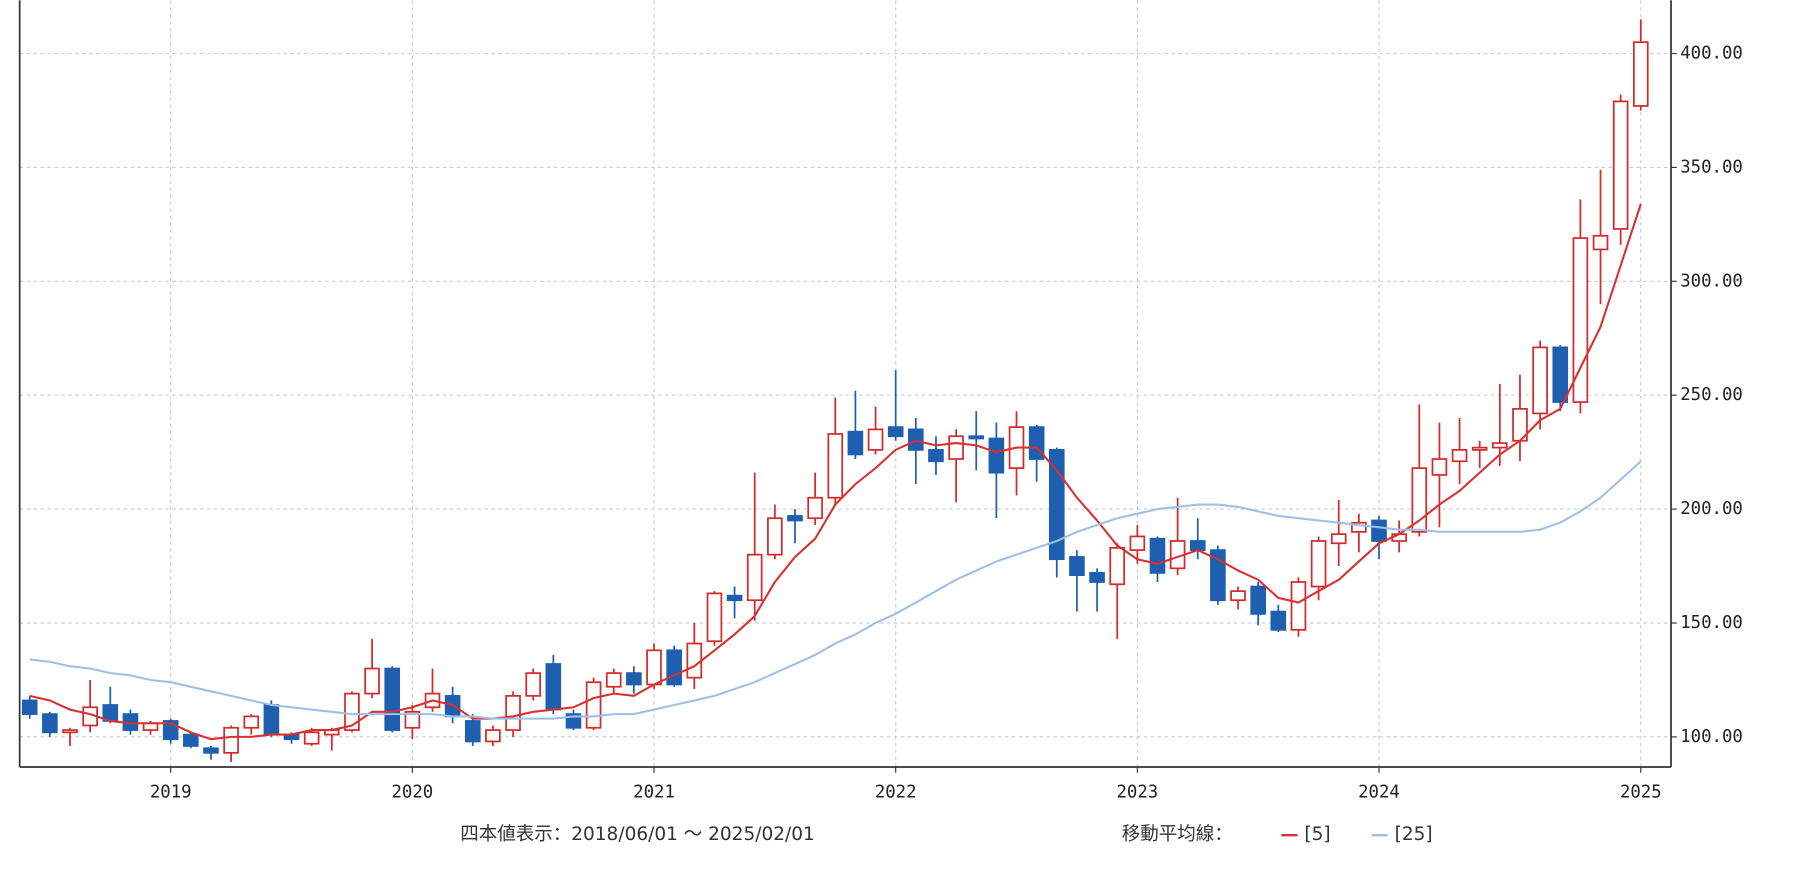 Image resolution: width=1804 pixels, height=884 pixels. I want to click on x-tick-label: 2025, so click(1641, 792).